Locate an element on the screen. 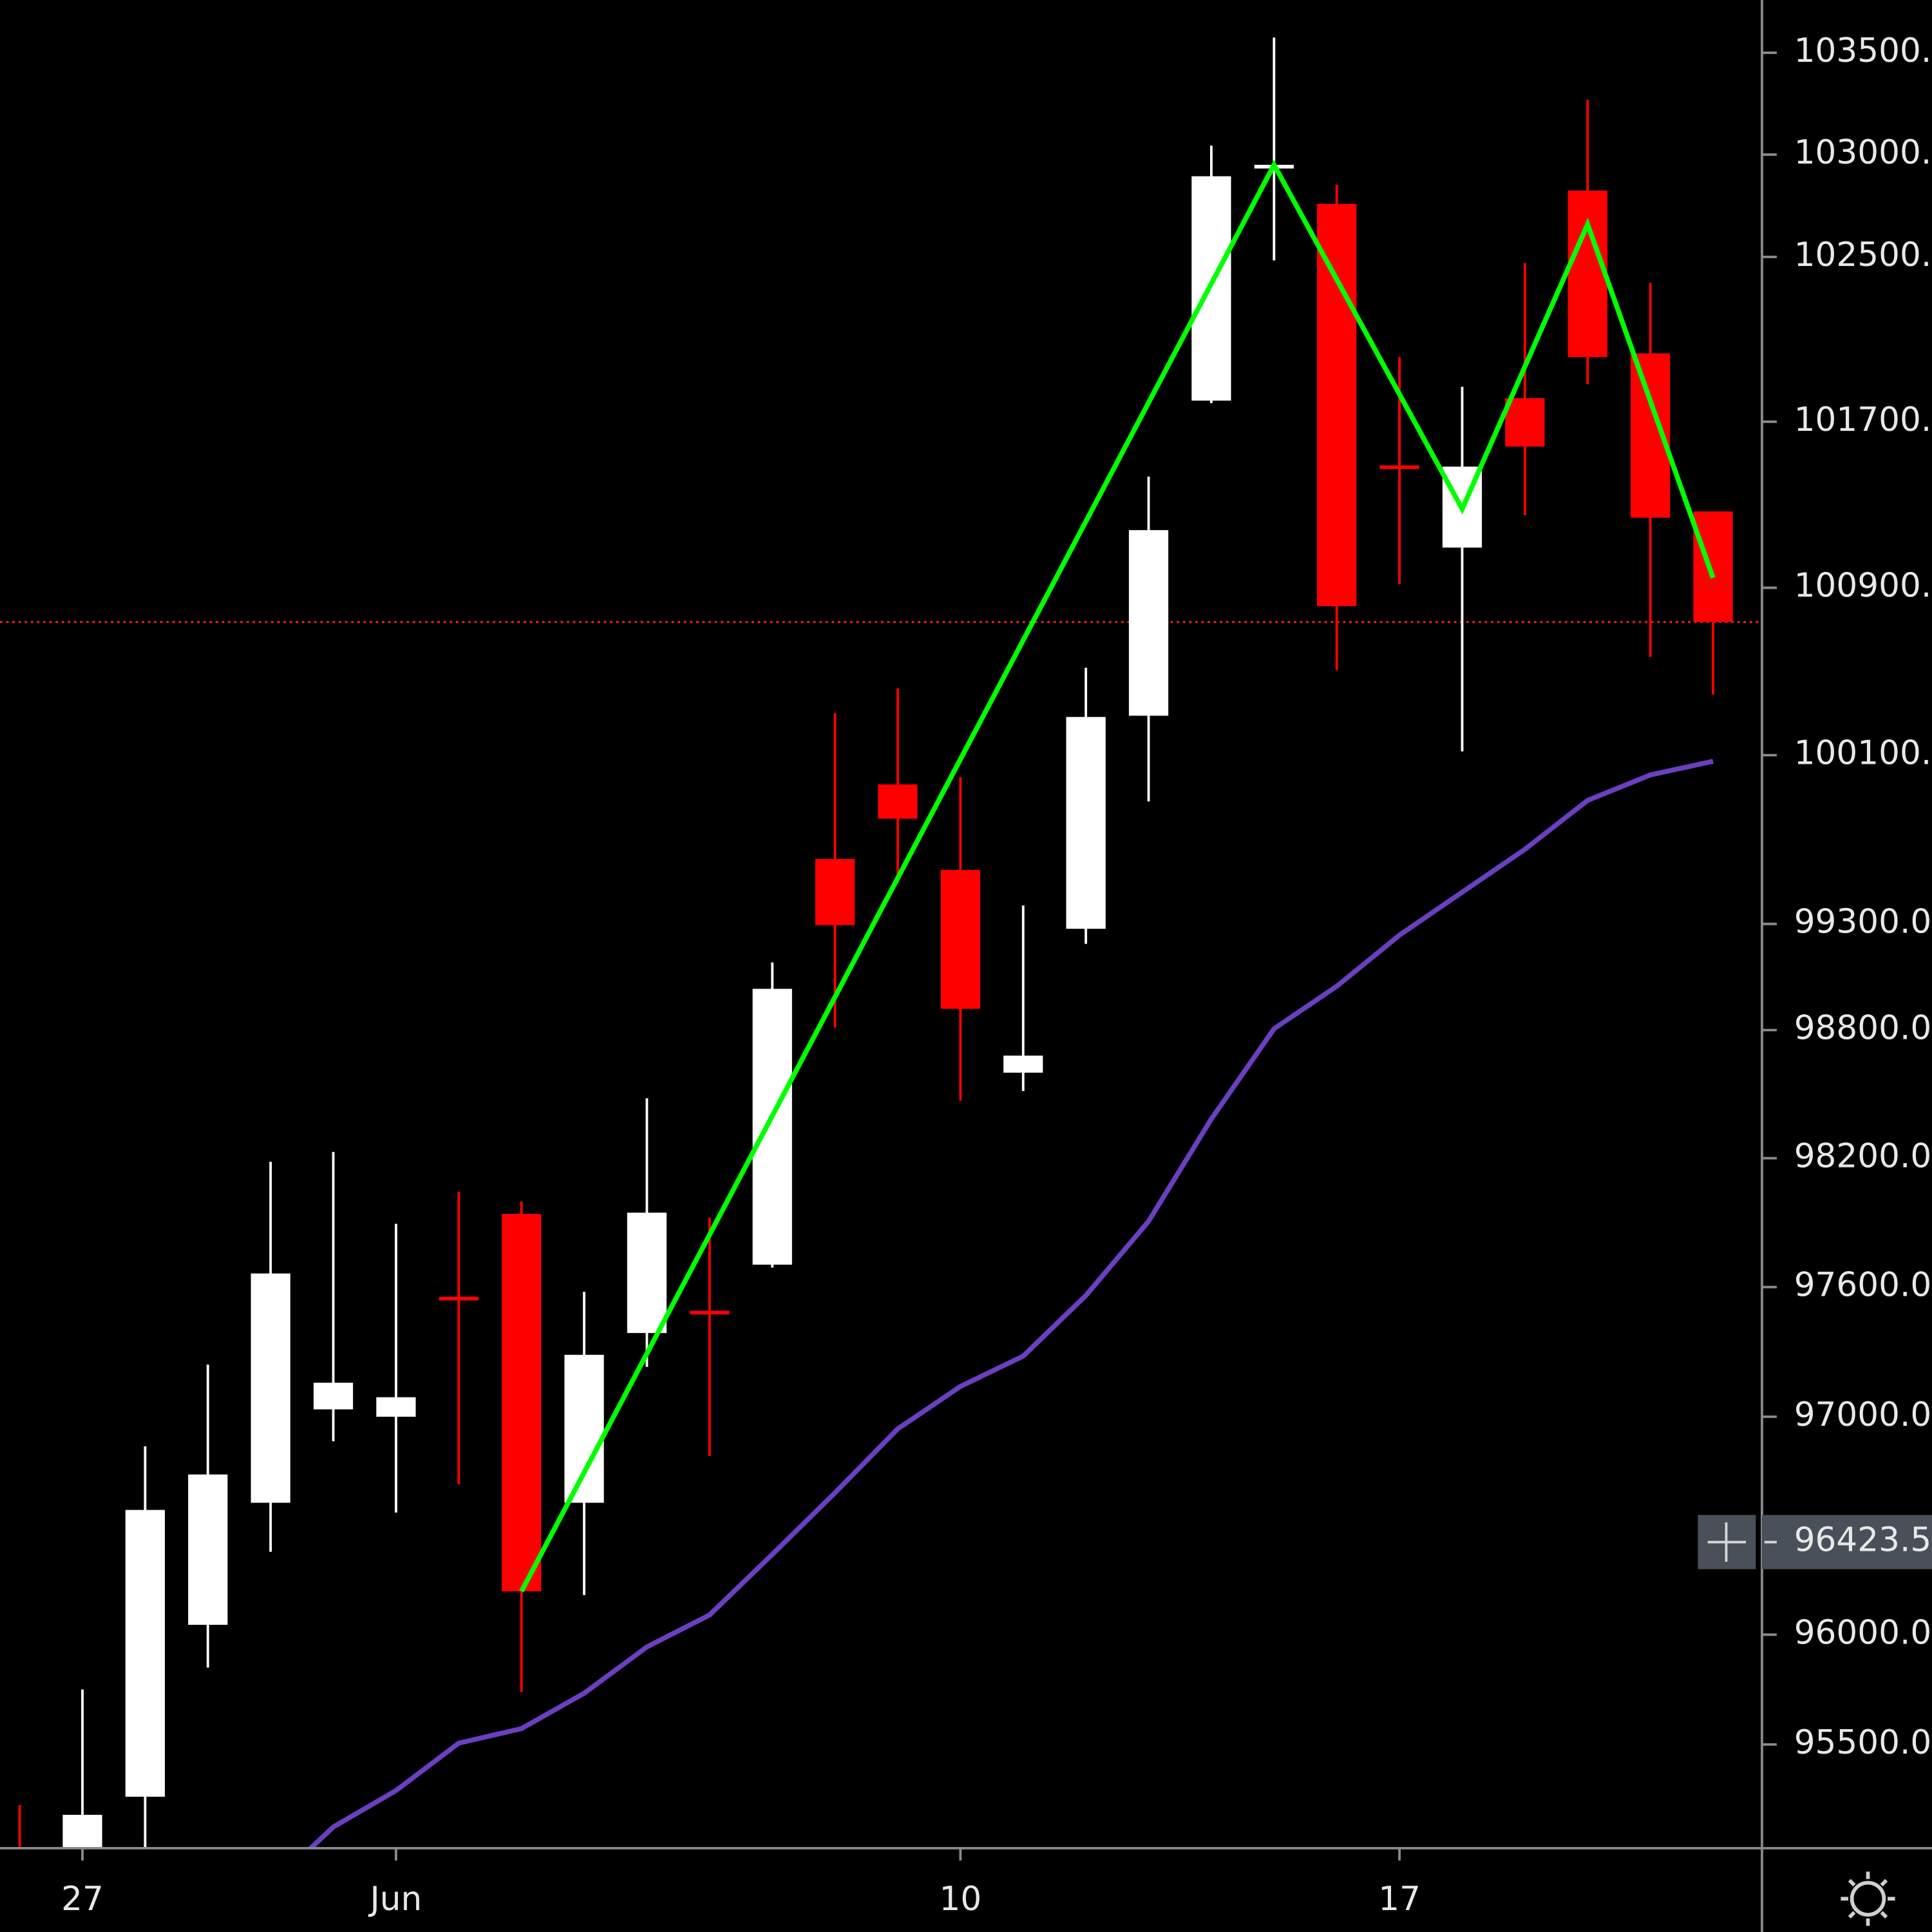 The width and height of the screenshot is (1932, 1932). x-tick-label: 17 is located at coordinates (1399, 1899).